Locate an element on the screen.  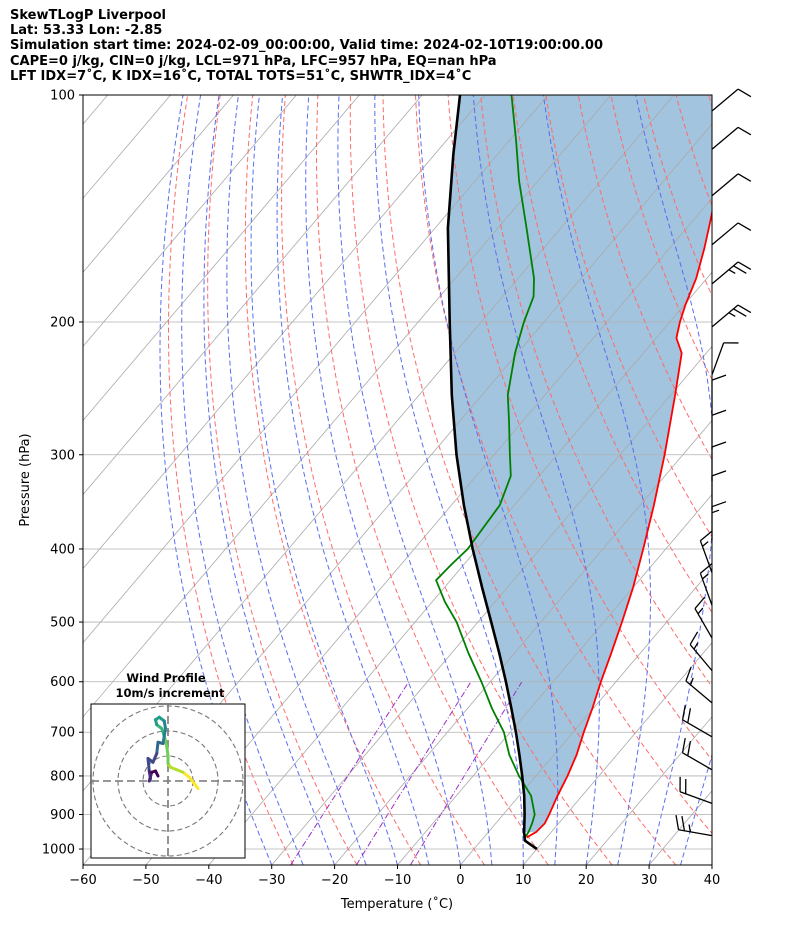
hodograph-subtitle: 10m/s increment is located at coordinates (170, 693).